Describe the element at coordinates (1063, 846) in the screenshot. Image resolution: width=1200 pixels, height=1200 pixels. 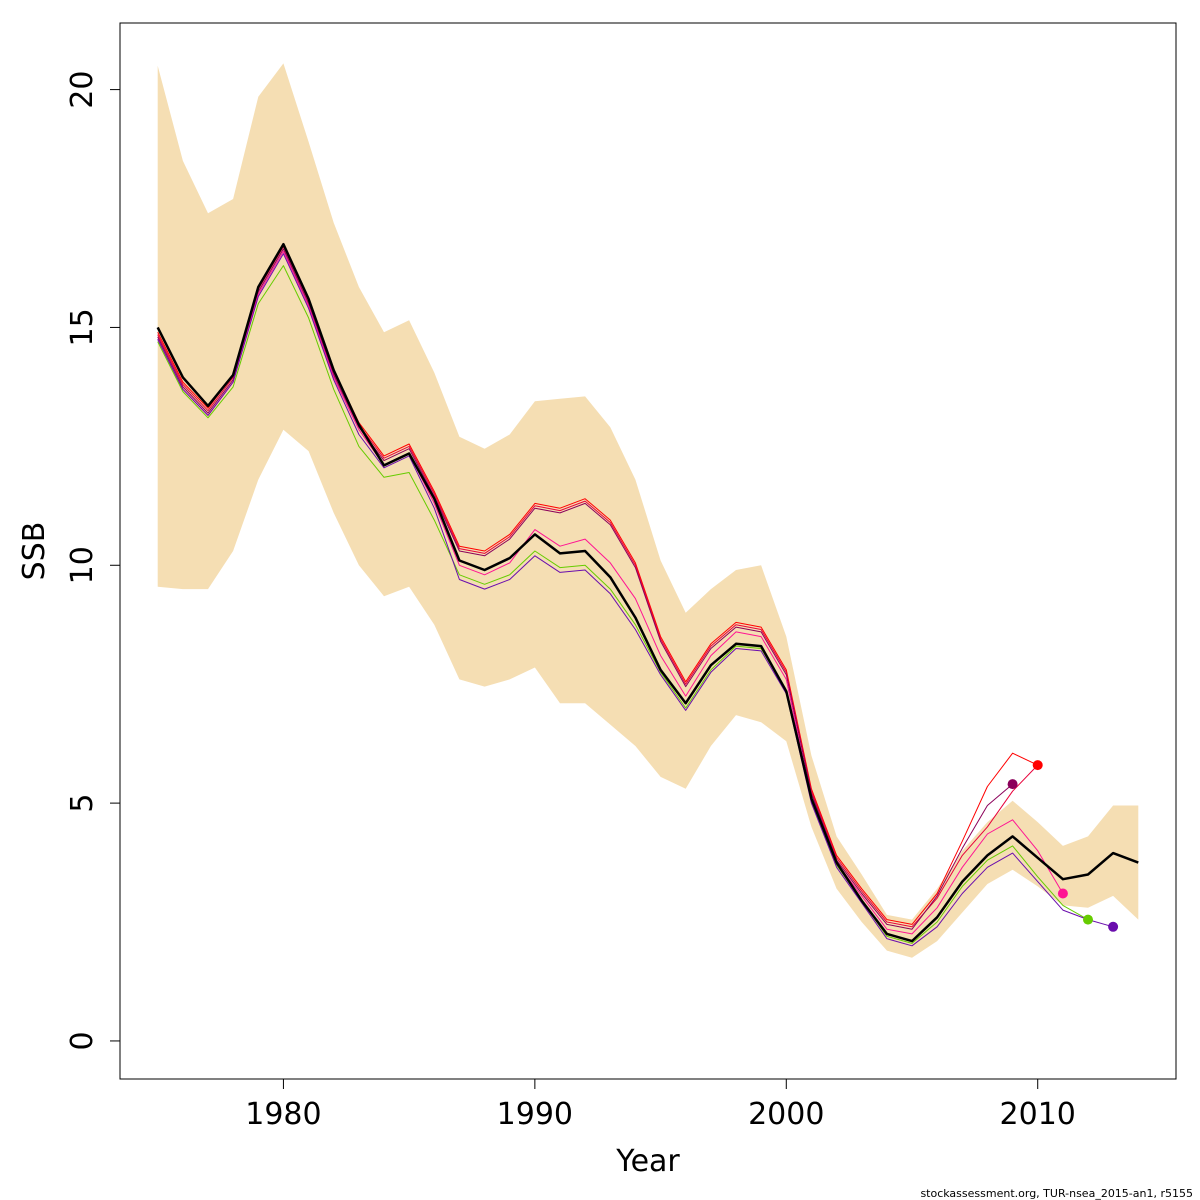
I see `end-points-layer` at that location.